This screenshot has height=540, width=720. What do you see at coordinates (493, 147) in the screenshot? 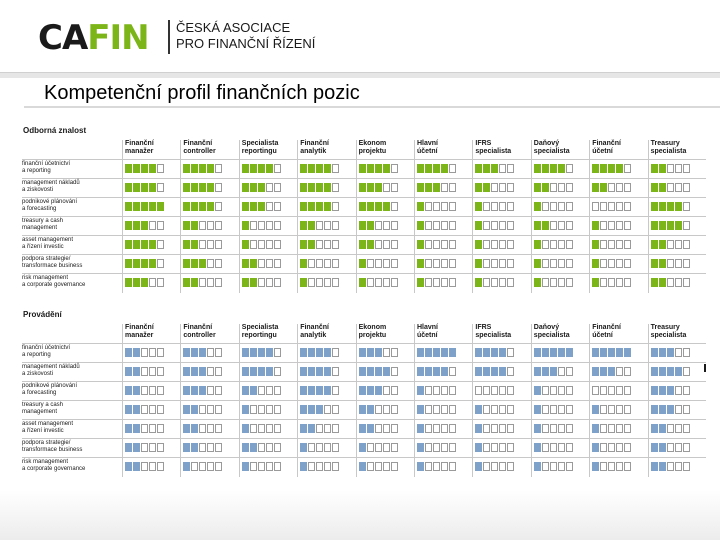
I see `column-header: IFRS specialista` at bounding box center [493, 147].